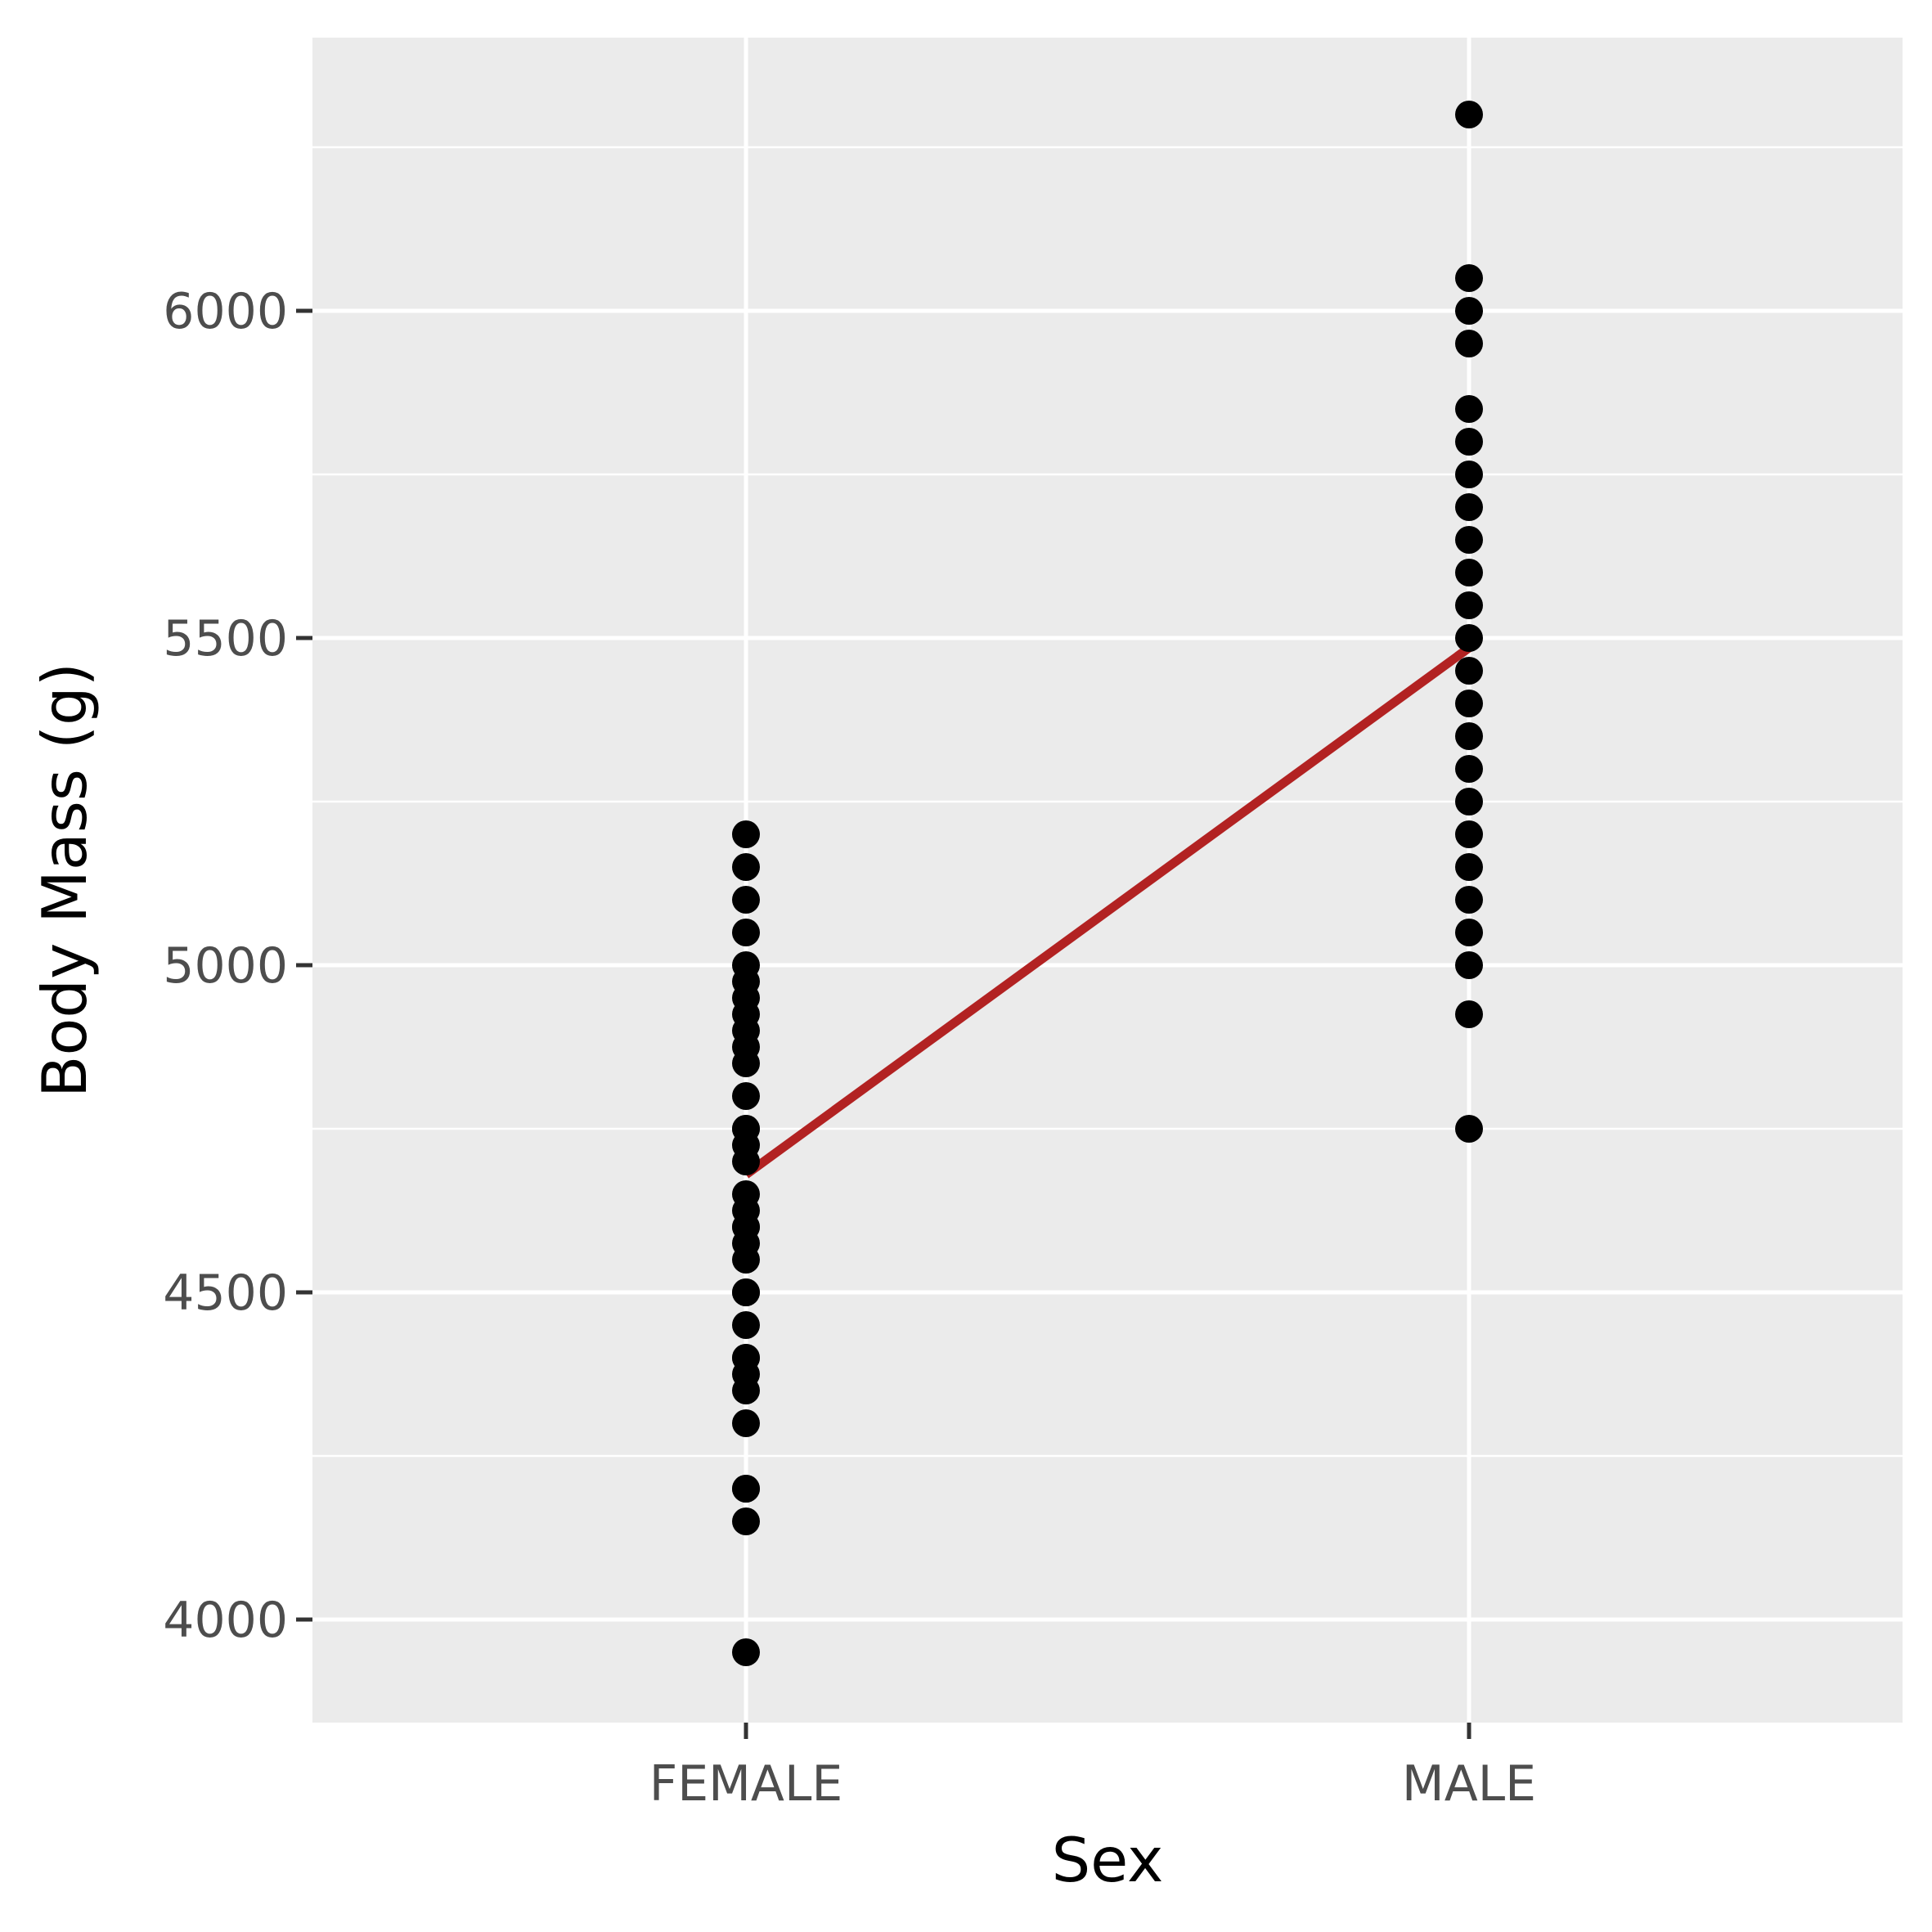 Image resolution: width=1932 pixels, height=1932 pixels. Describe the element at coordinates (226, 1293) in the screenshot. I see `y-tick-label: 4500` at that location.